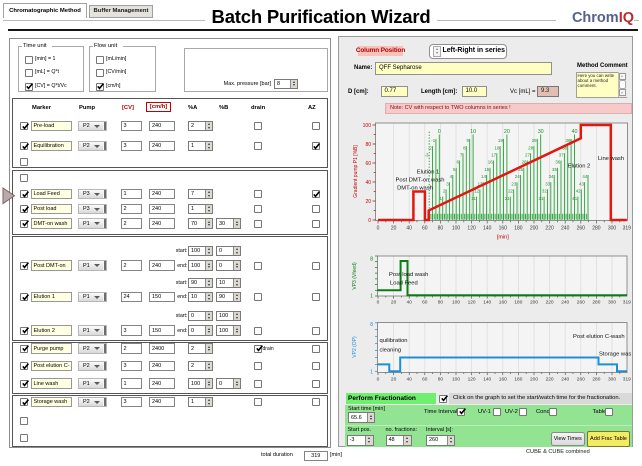 This screenshot has height=466, width=642. I want to click on svg-text: Elution 2, so click(579, 167).